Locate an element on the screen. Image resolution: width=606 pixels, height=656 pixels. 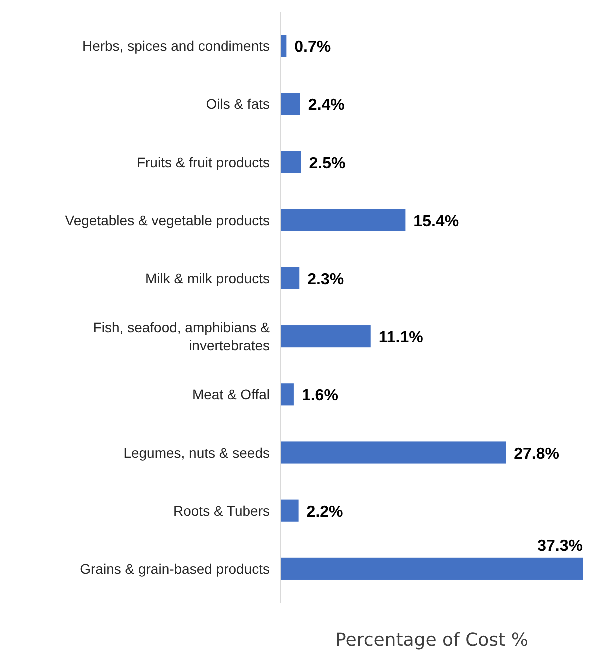
y-tick-label: Herbs, spices and condiments is located at coordinates (176, 46).